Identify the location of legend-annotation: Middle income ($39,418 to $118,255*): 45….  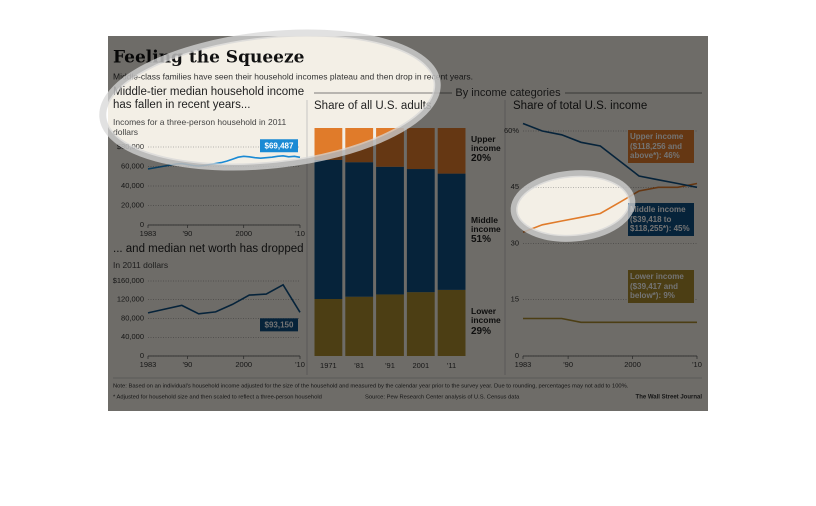
(661, 219).